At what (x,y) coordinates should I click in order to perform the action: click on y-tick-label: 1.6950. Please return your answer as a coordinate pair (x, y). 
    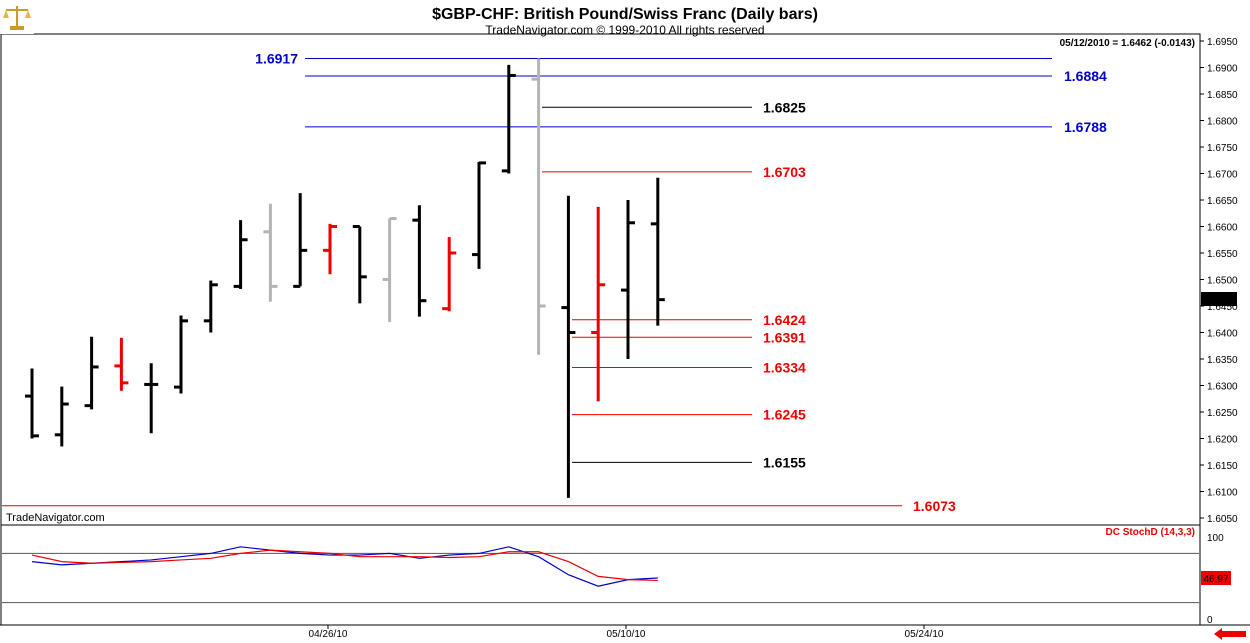
    Looking at the image, I should click on (1222, 42).